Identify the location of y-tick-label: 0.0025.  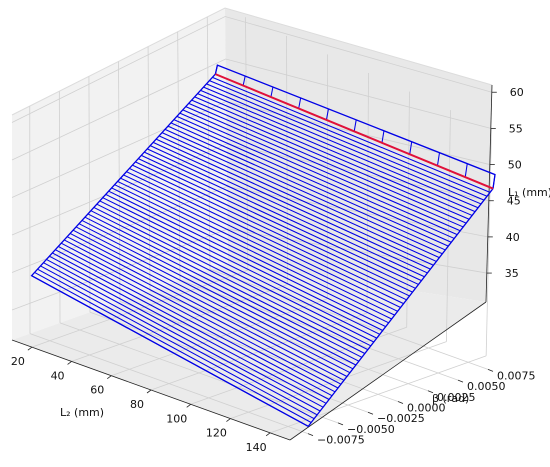
(456, 397).